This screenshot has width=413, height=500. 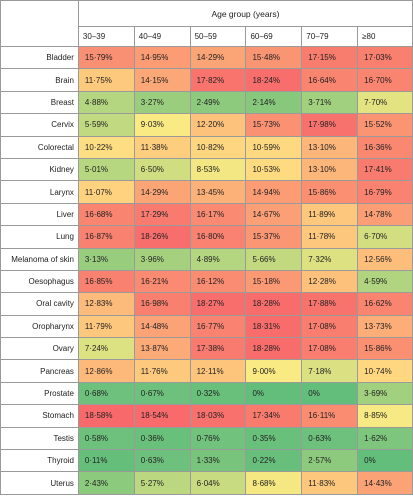 I want to click on heatmap-cell: 17·41%, so click(x=385, y=169).